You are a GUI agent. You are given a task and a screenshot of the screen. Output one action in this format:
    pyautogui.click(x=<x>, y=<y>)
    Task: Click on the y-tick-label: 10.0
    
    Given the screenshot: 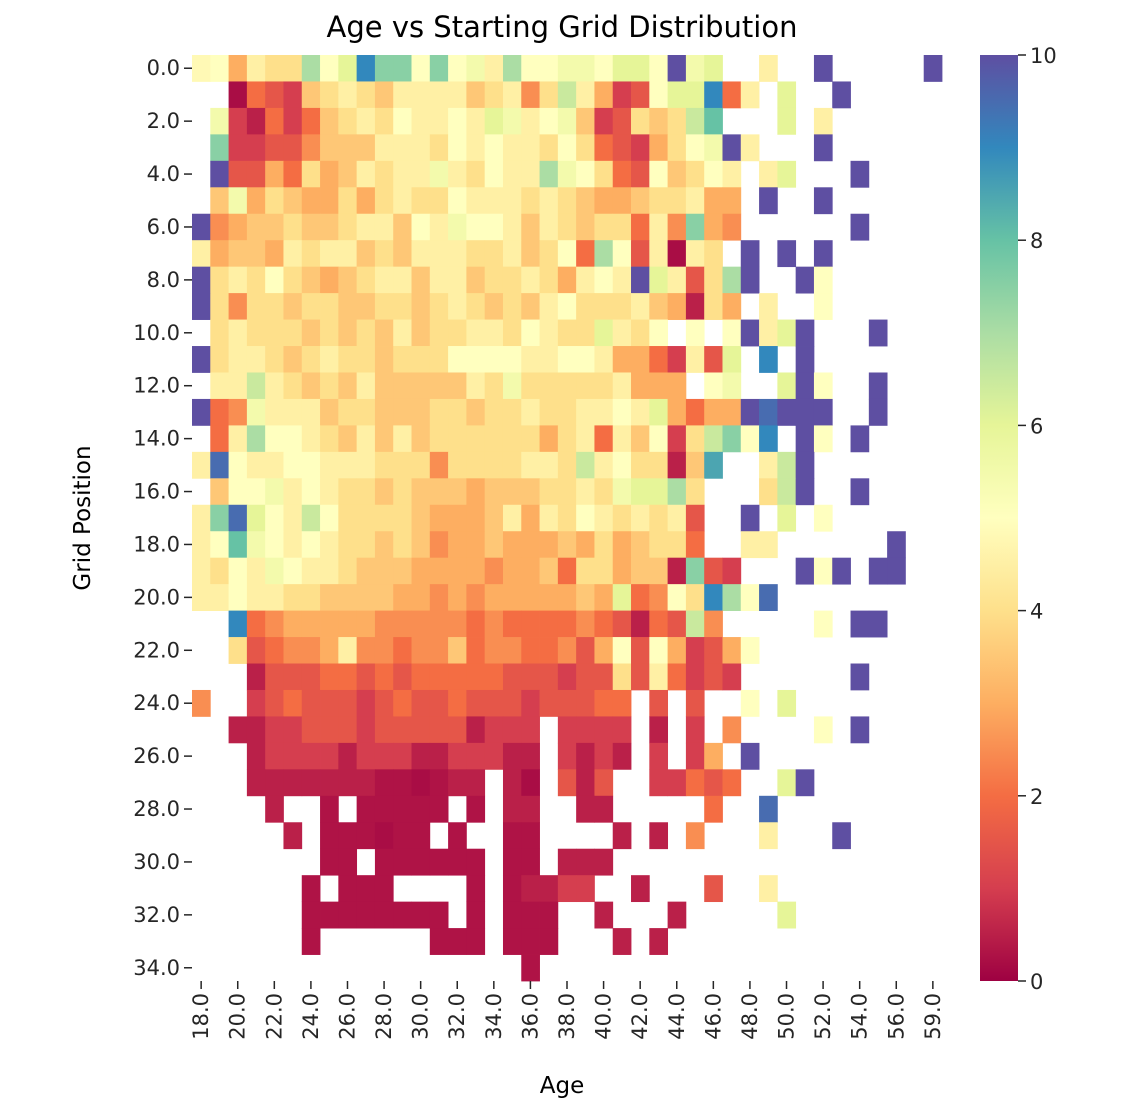 What is the action you would take?
    pyautogui.click(x=156, y=333)
    